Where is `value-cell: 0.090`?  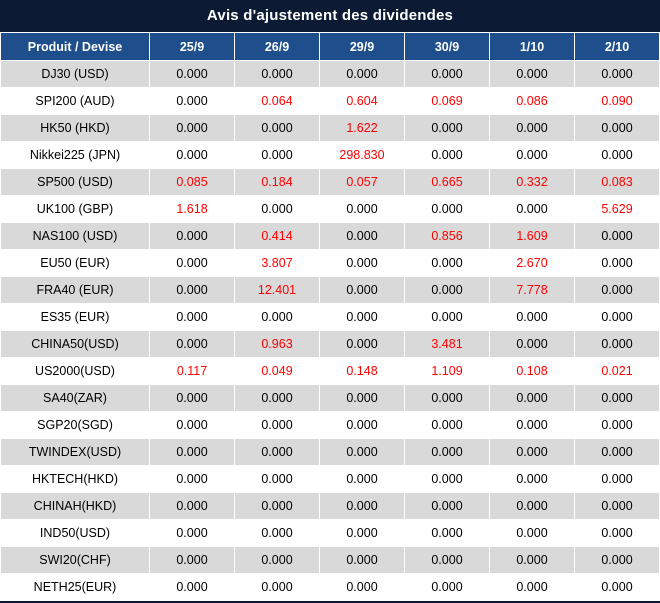
value-cell: 0.090 is located at coordinates (617, 101).